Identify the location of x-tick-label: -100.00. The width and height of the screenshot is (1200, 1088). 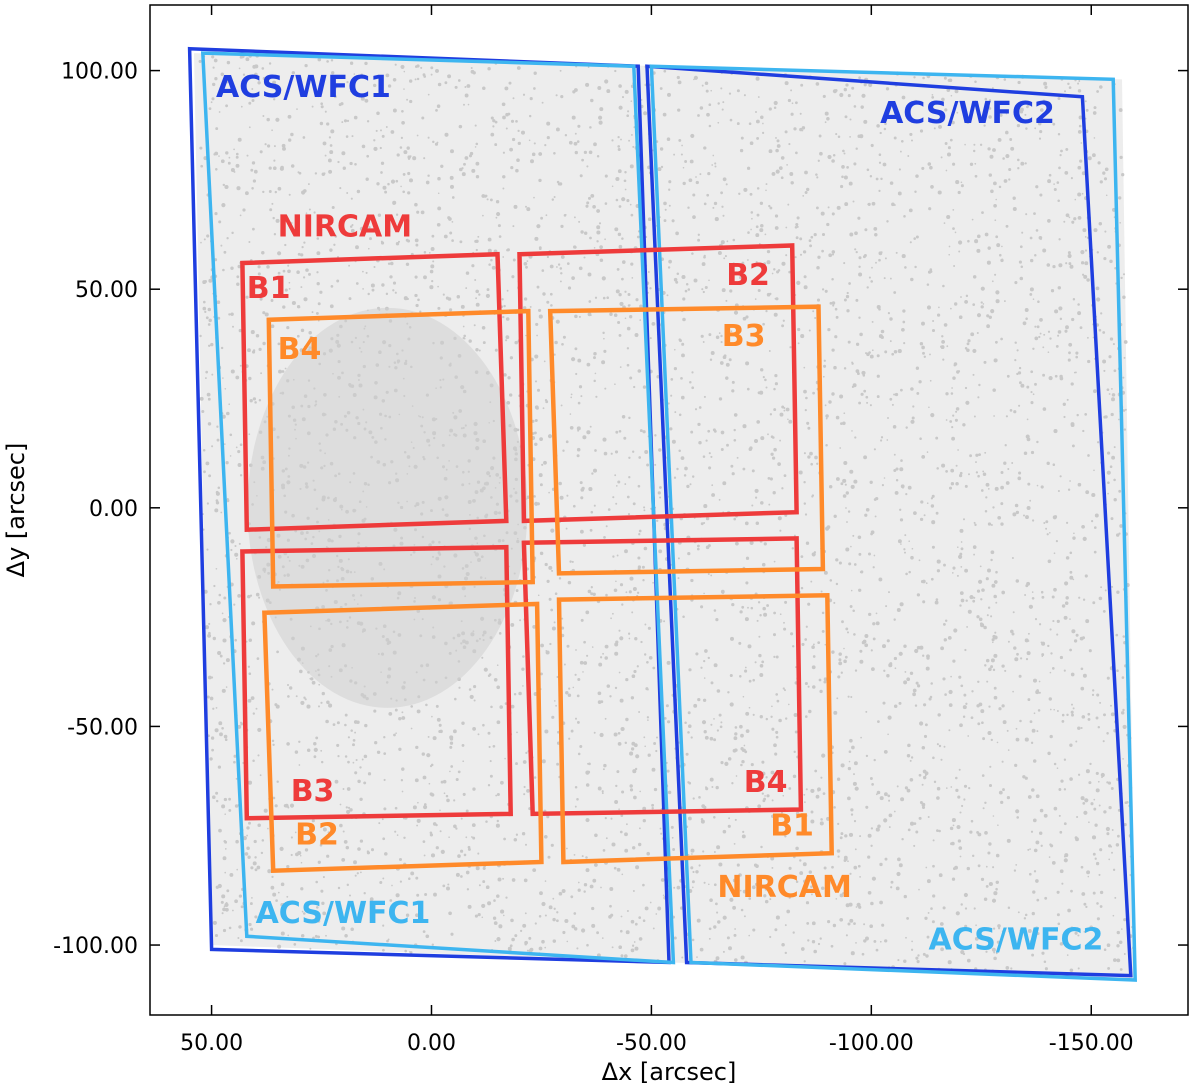
(871, 1043).